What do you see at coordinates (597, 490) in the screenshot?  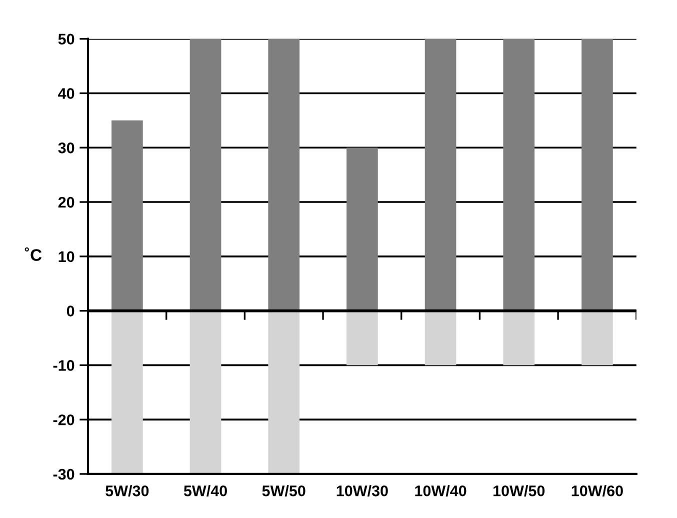 I see `x-tick-label: 10W/60` at bounding box center [597, 490].